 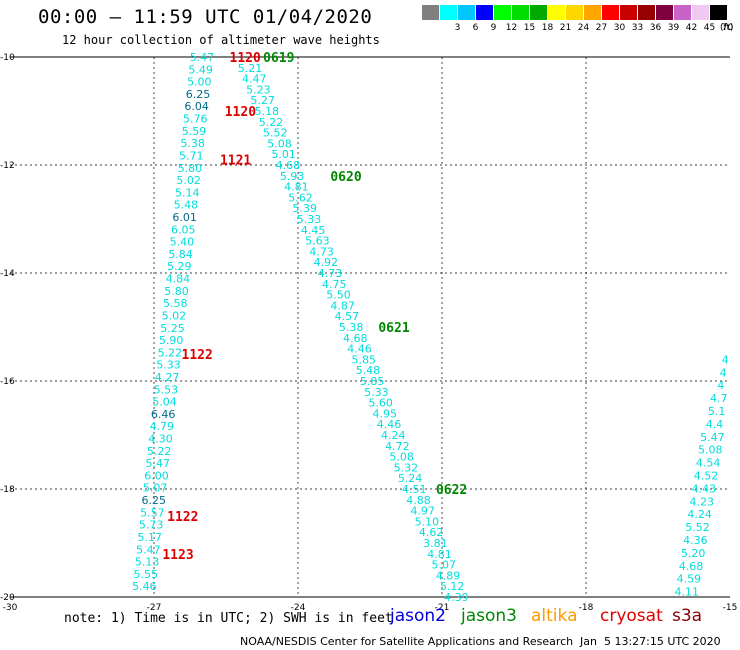 What do you see at coordinates (693, 553) in the screenshot?
I see `swh-value: 5.20` at bounding box center [693, 553].